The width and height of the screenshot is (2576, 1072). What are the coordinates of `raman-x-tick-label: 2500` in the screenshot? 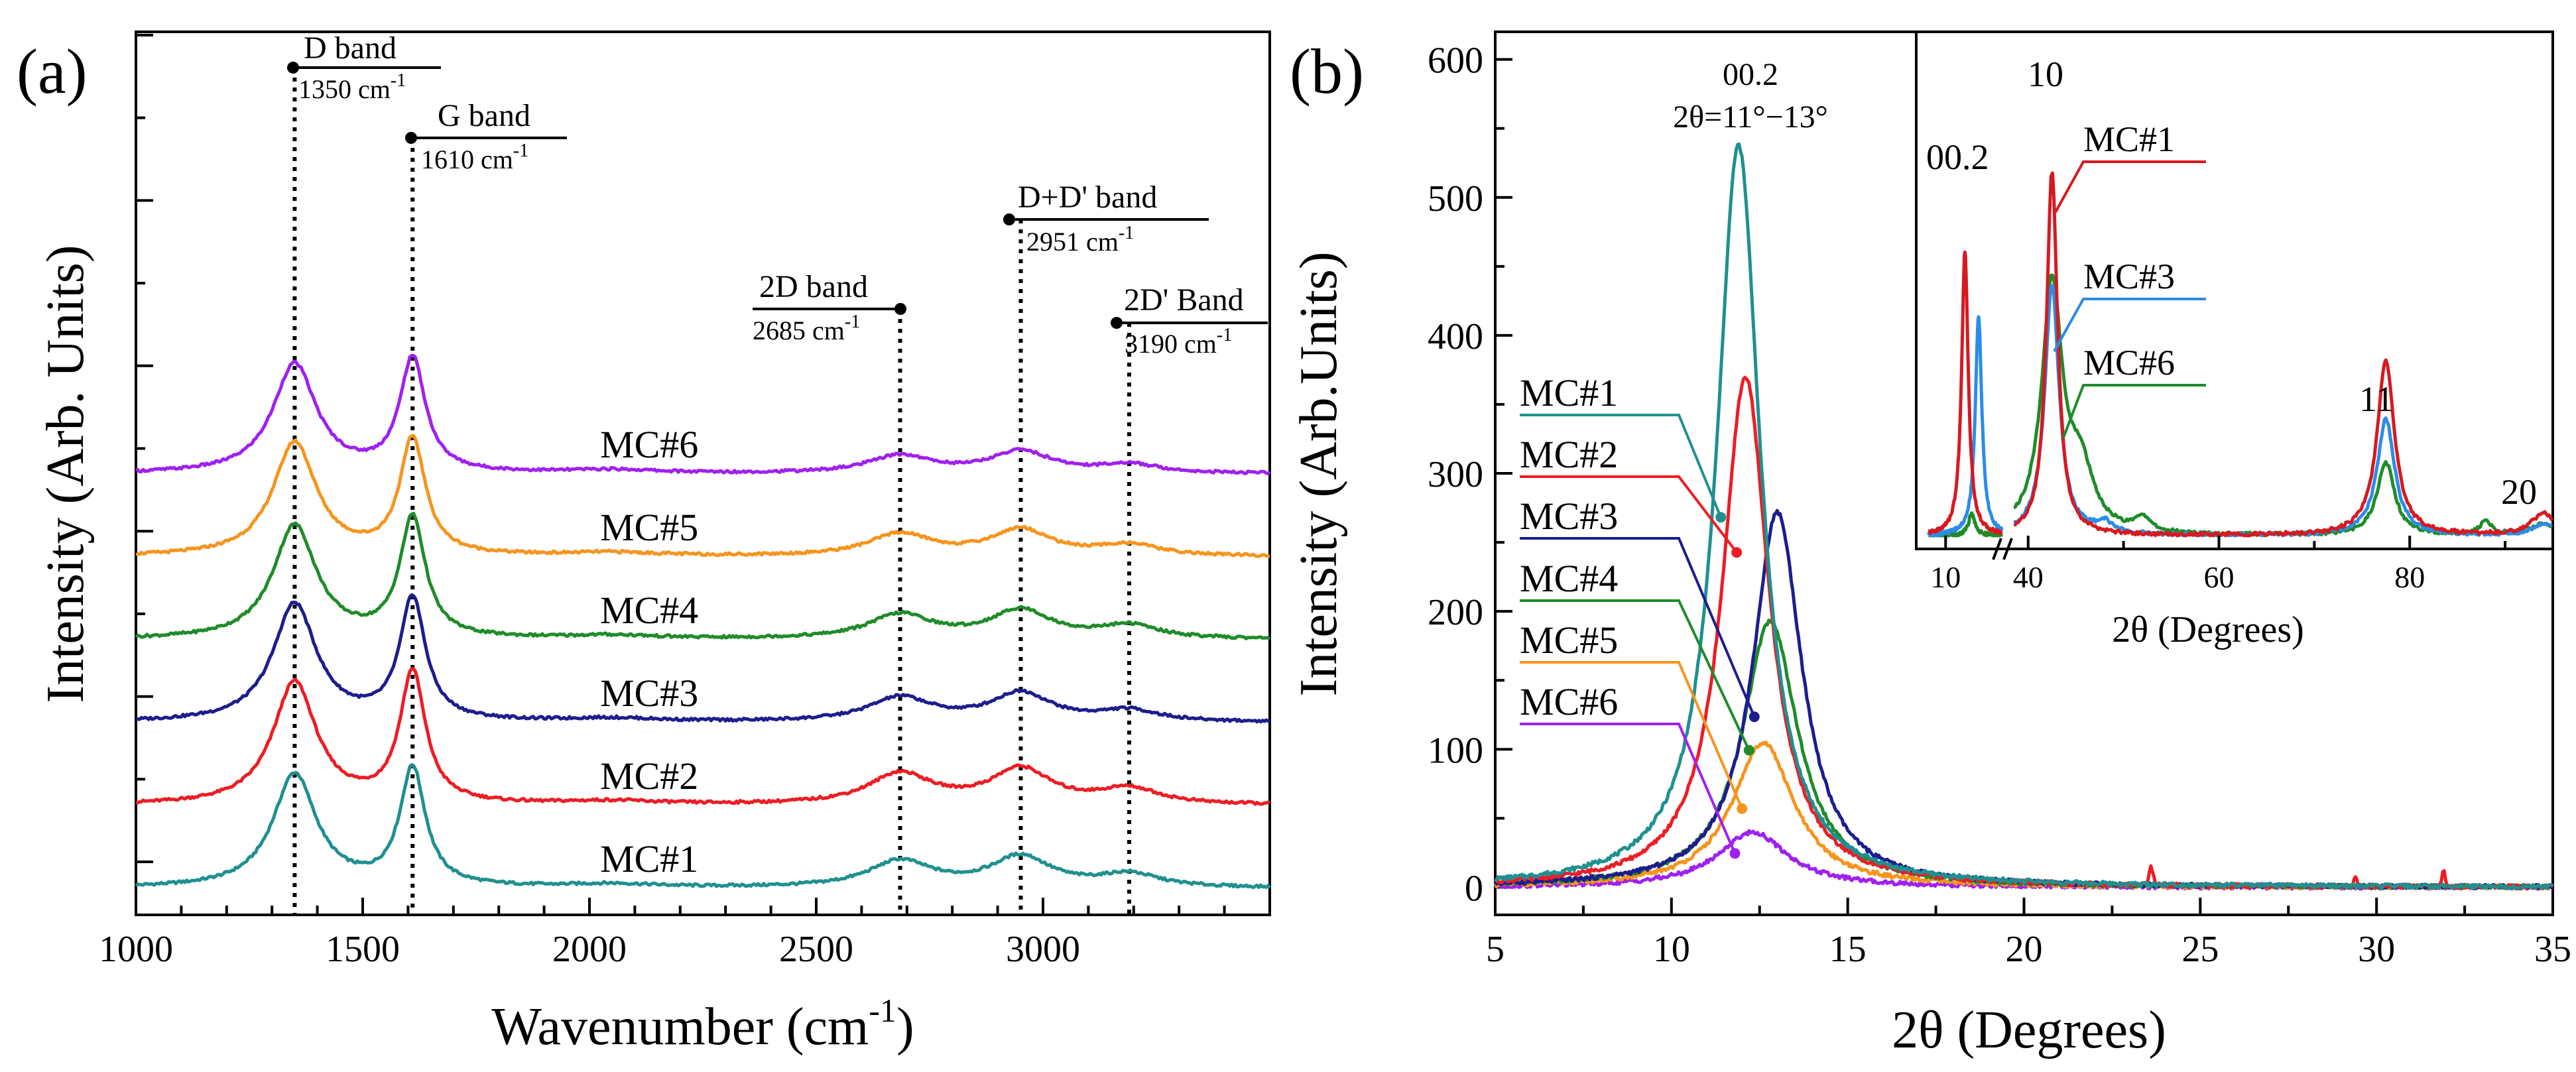 It's located at (816, 949).